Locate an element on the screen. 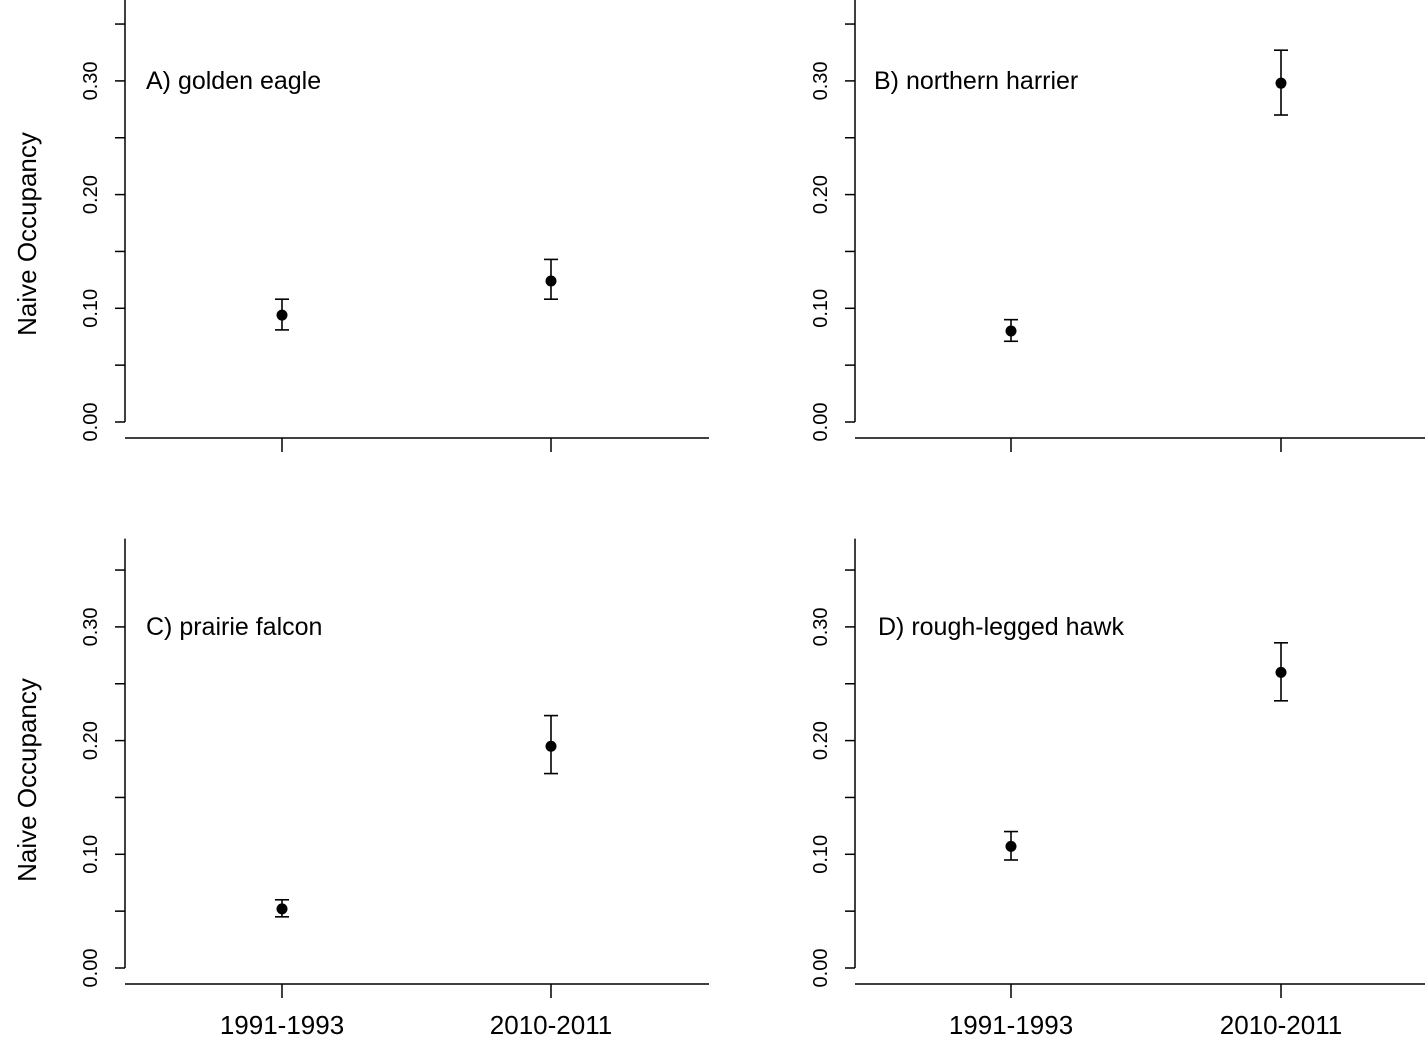 The width and height of the screenshot is (1425, 1041). panel-d-y-tick-label: 0.00 is located at coordinates (821, 968).